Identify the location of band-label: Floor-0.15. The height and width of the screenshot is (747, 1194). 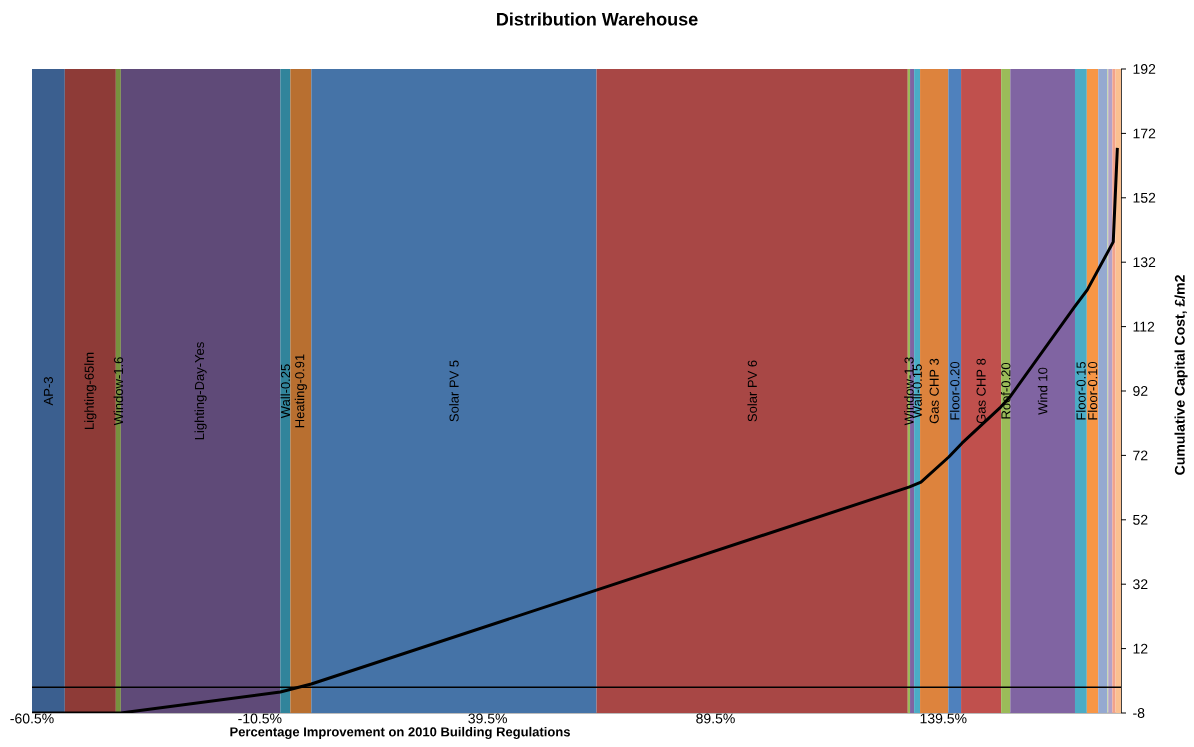
(1081, 390).